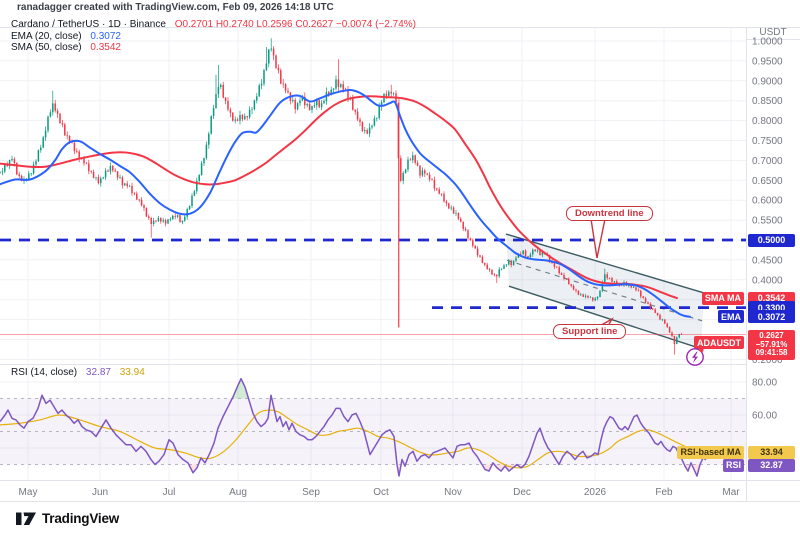 The height and width of the screenshot is (539, 800). Describe the element at coordinates (46, 47) in the screenshot. I see `sma-legend-label: SMA (50, close)` at that location.